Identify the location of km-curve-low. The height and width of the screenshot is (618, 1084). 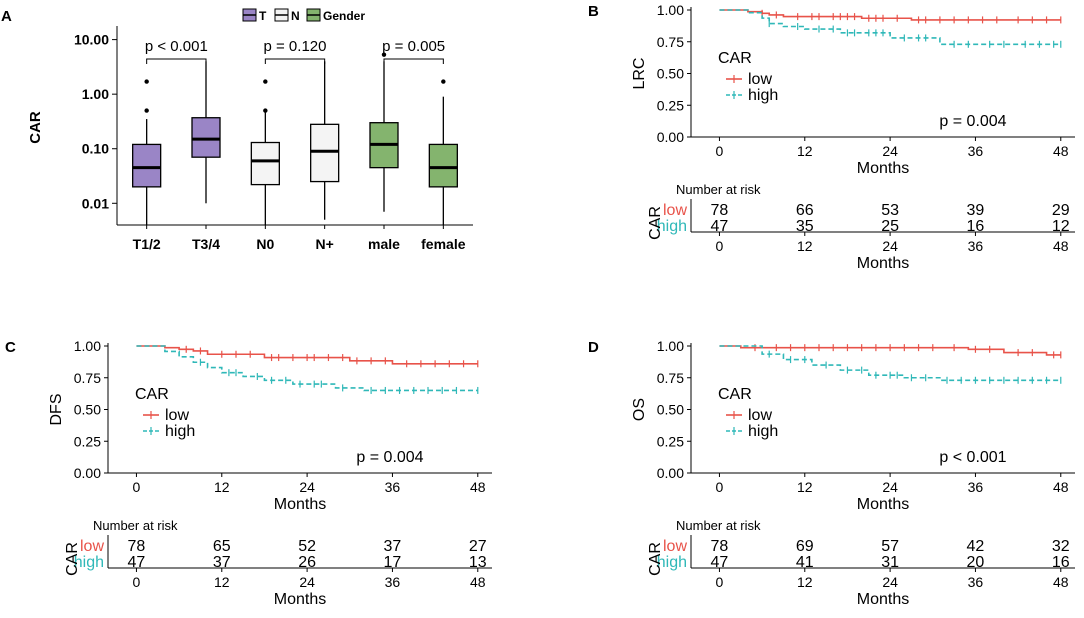
(890, 15).